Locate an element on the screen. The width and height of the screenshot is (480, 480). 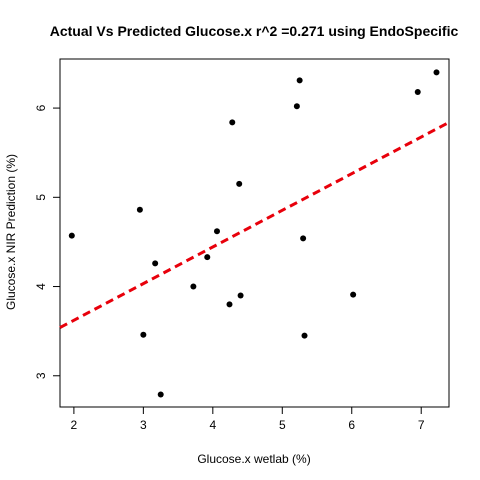
y-tick-label: 3 is located at coordinates (41, 375).